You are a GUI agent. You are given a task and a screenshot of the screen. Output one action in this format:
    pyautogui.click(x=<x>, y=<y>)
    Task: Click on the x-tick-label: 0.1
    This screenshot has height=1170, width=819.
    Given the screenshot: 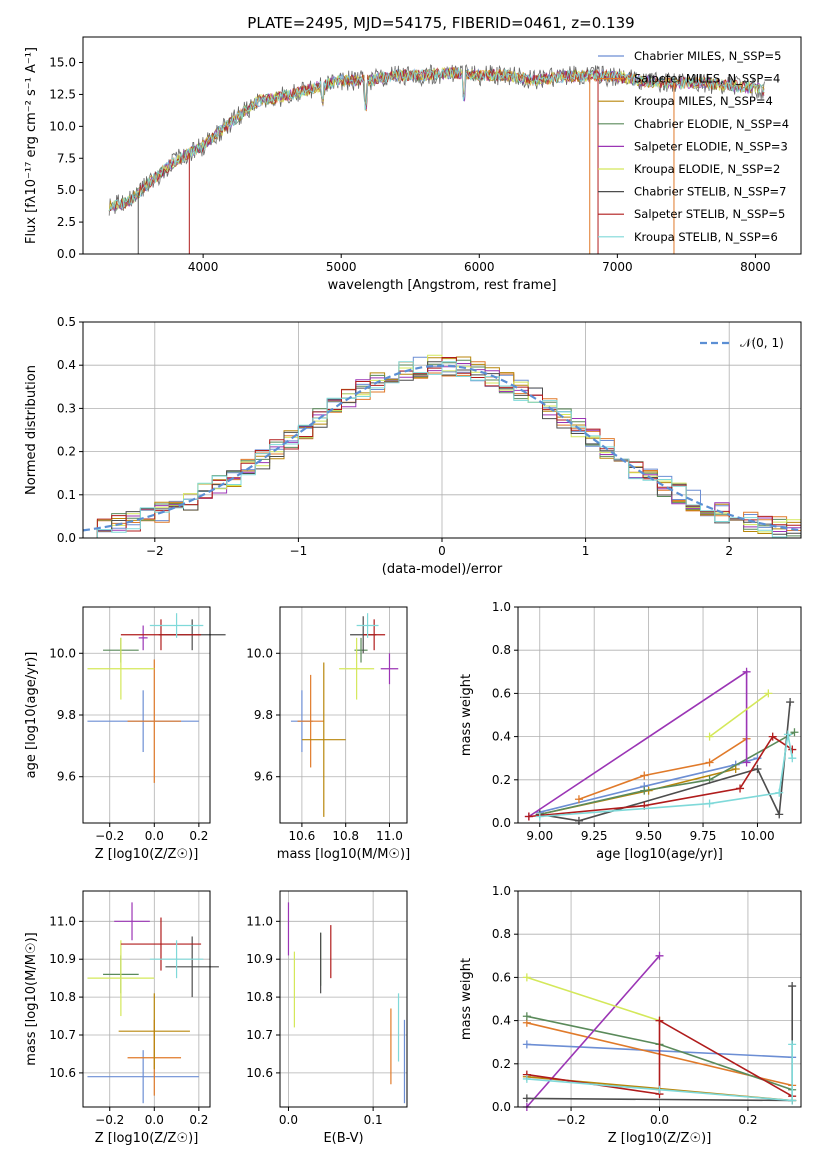 What is the action you would take?
    pyautogui.click(x=373, y=1120)
    